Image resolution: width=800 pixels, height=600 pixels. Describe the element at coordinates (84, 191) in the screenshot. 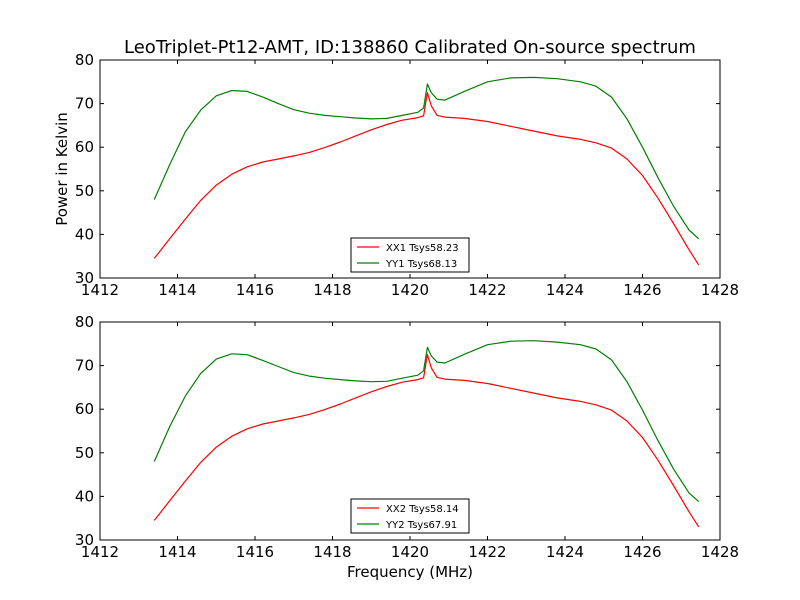

I see `chart-1-y-tick-label: 50` at that location.